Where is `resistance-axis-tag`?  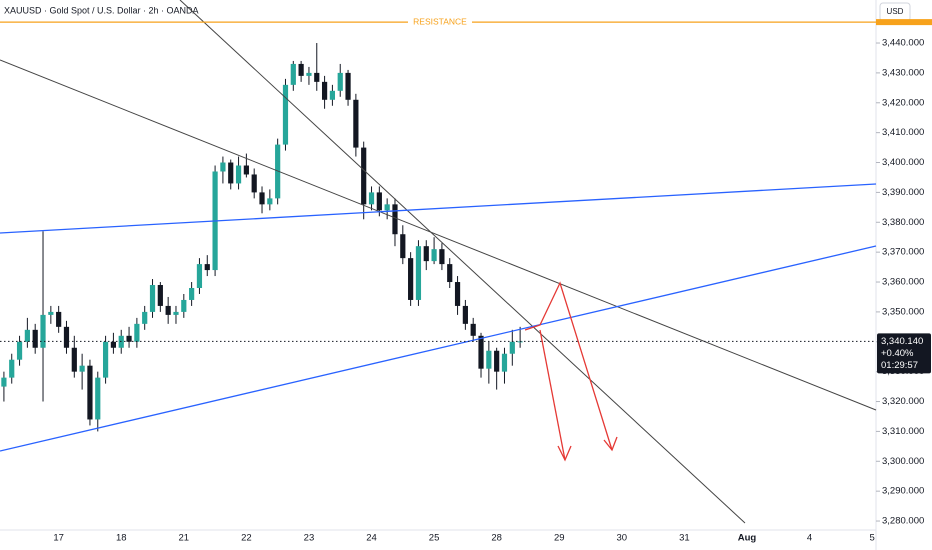
resistance-axis-tag is located at coordinates (904, 22).